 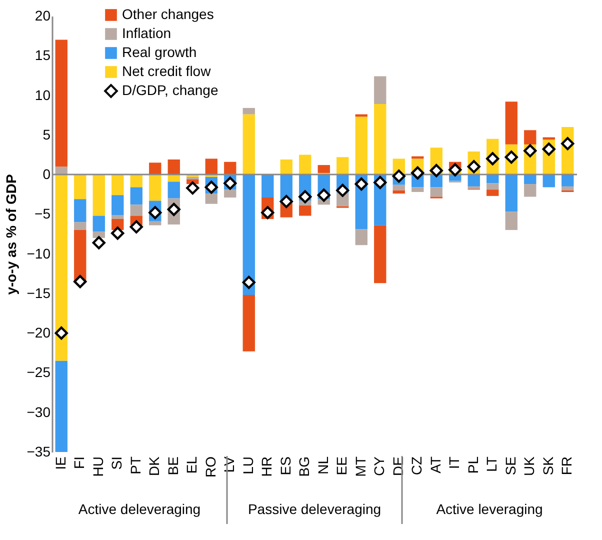 What do you see at coordinates (210, 467) in the screenshot?
I see `x-tick-label: RO` at bounding box center [210, 467].